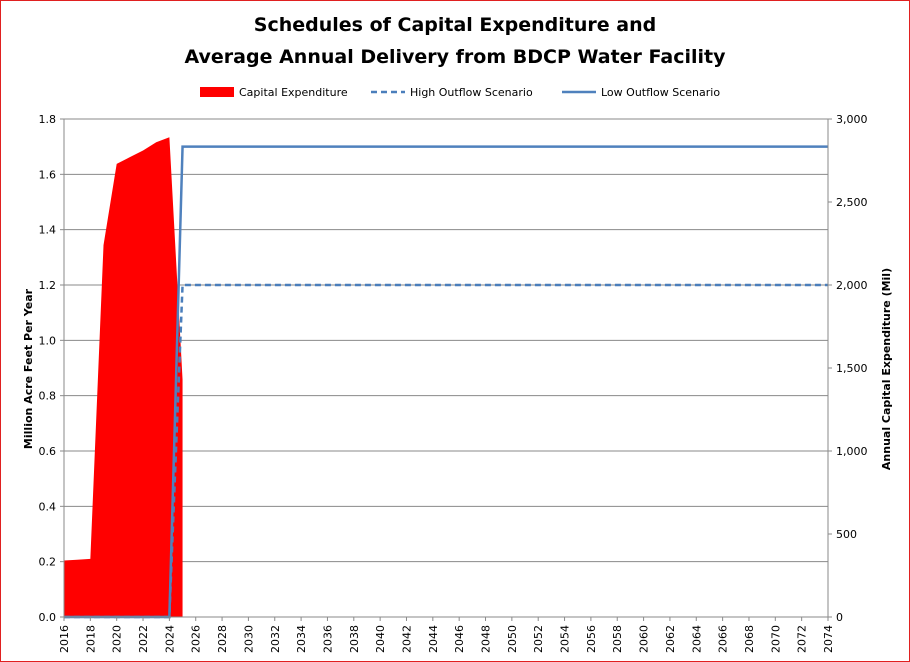  Describe the element at coordinates (617, 639) in the screenshot. I see `x-tick-label: 2058` at that location.